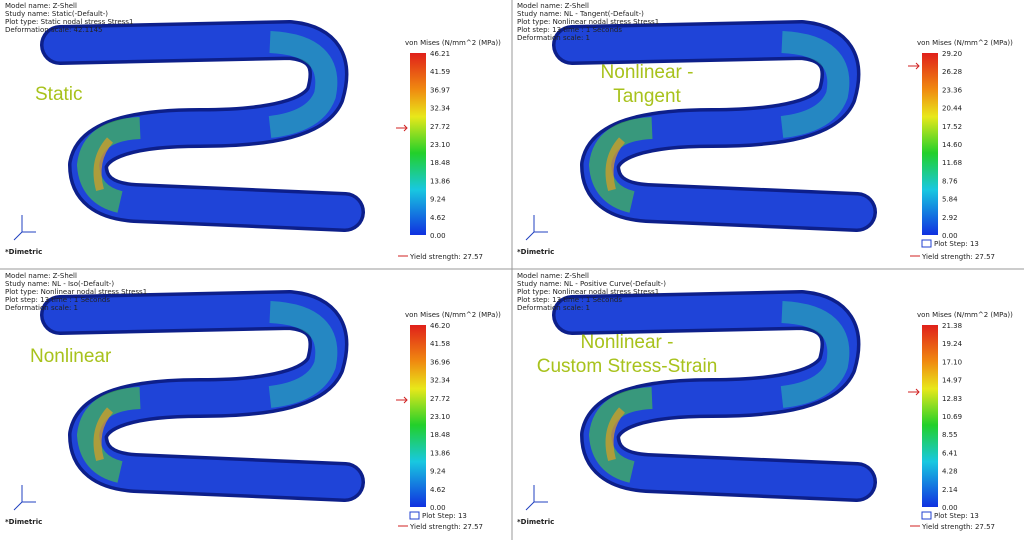 This screenshot has height=540, width=1024. Describe the element at coordinates (952, 399) in the screenshot. I see `legend-tick: 12.83` at that location.